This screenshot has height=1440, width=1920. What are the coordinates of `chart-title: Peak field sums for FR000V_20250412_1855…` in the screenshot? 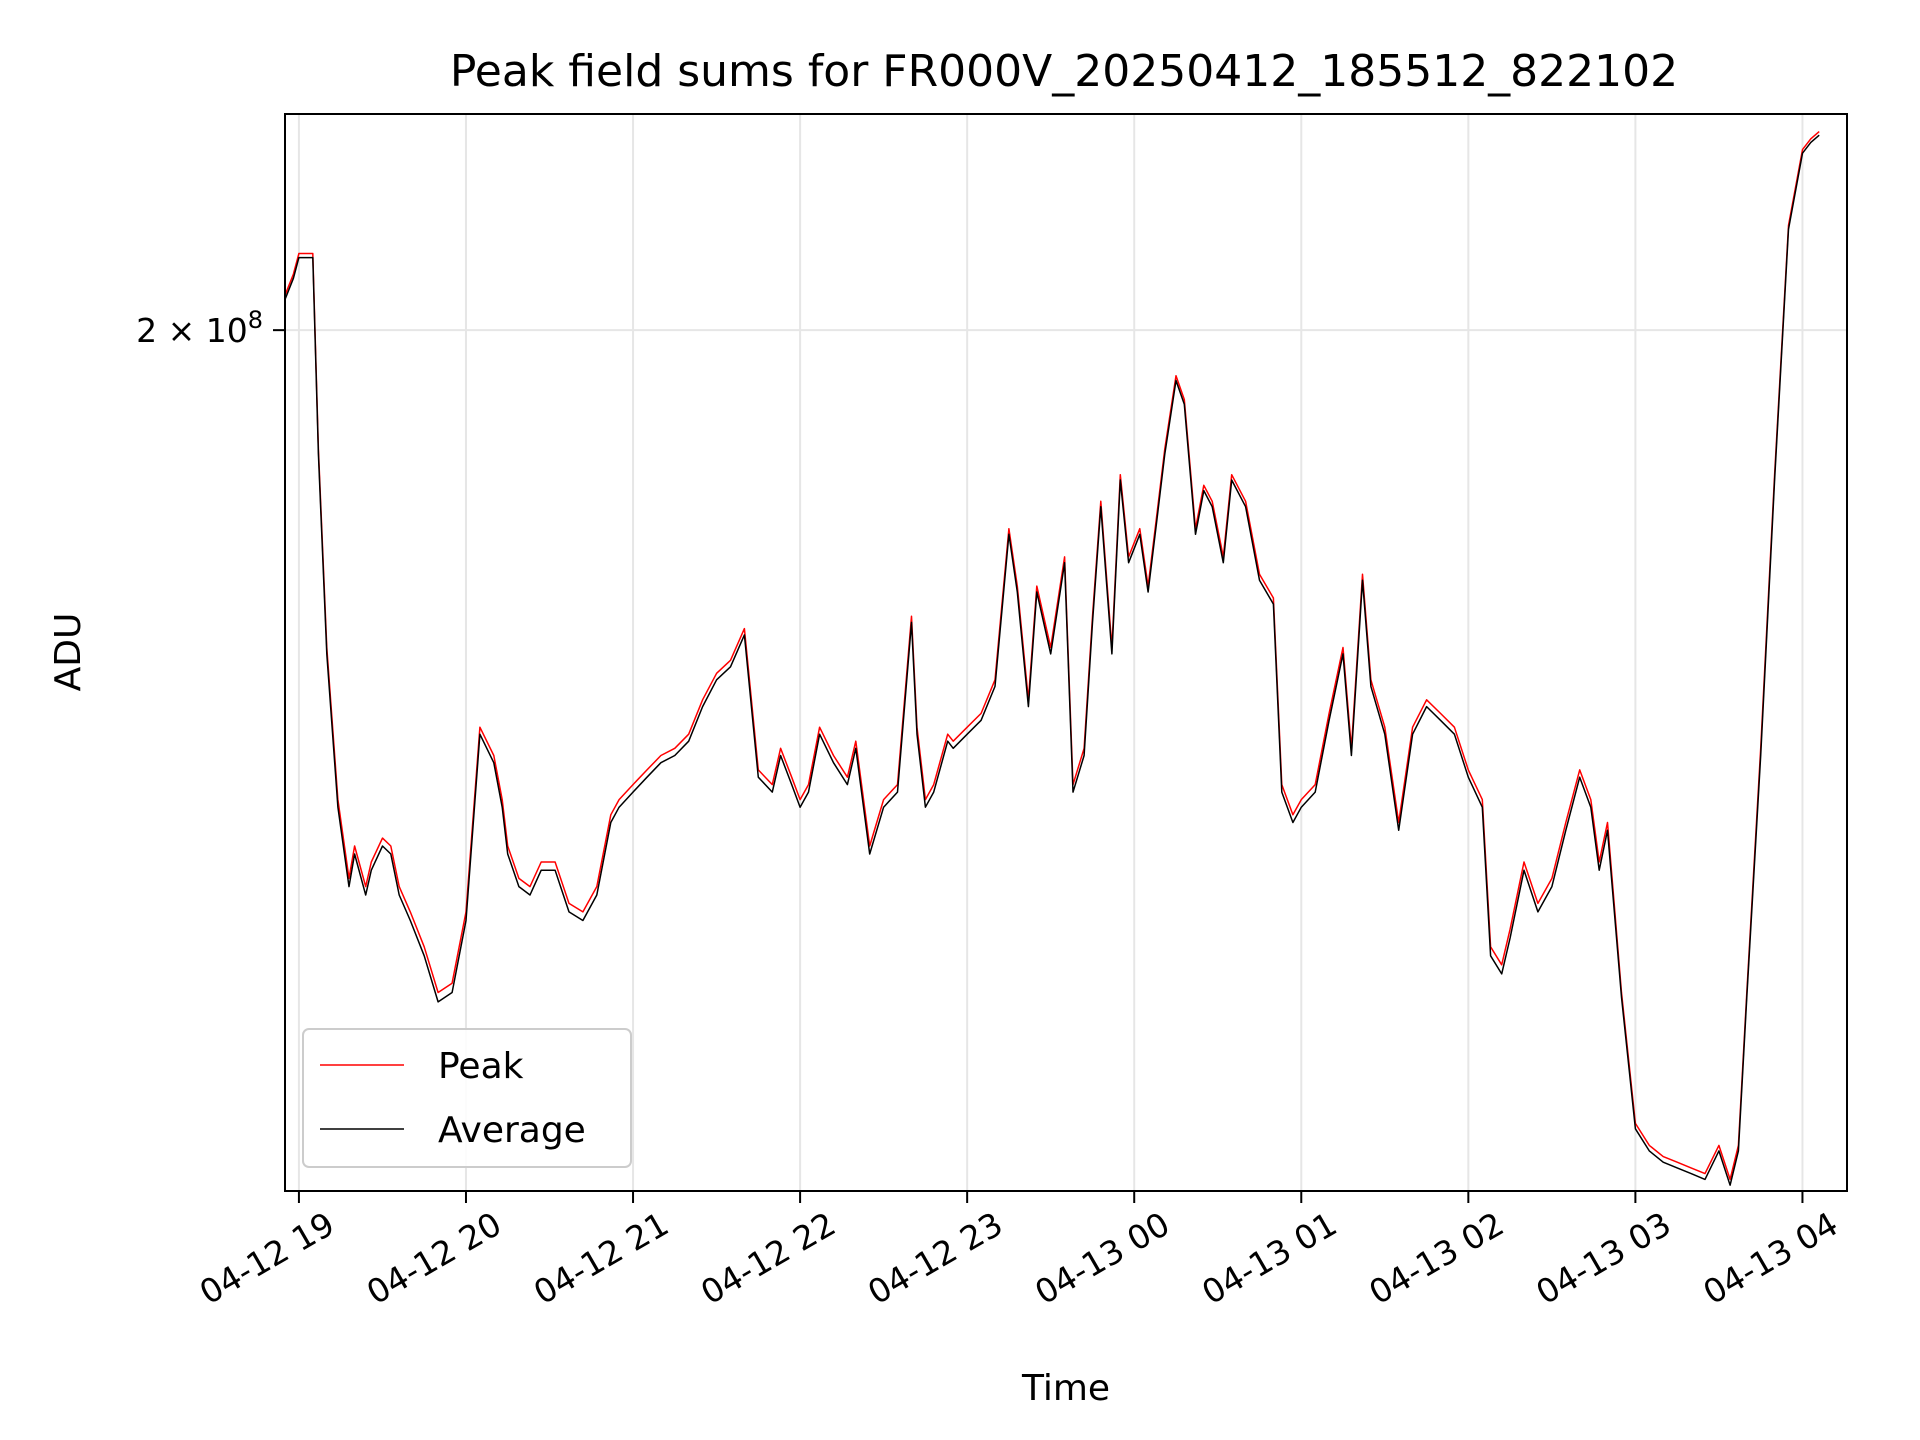 It's located at (1064, 71).